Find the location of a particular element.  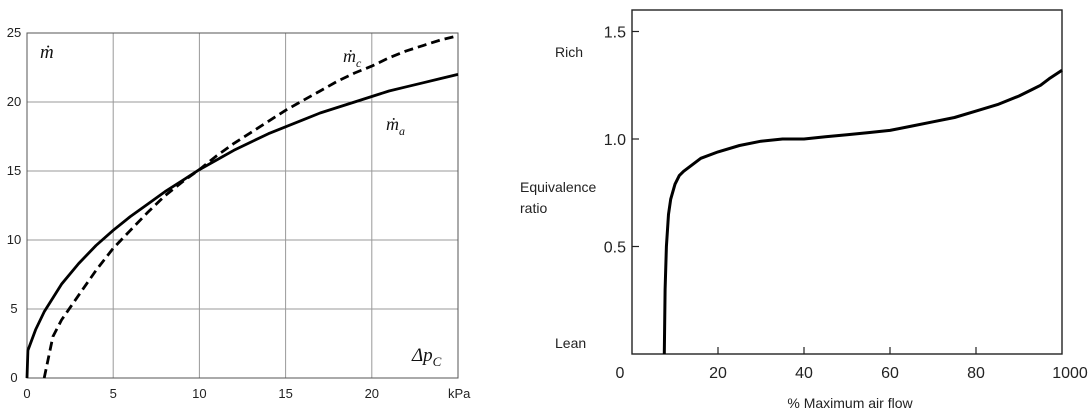

left-y-tick-label: 15 is located at coordinates (14, 170).